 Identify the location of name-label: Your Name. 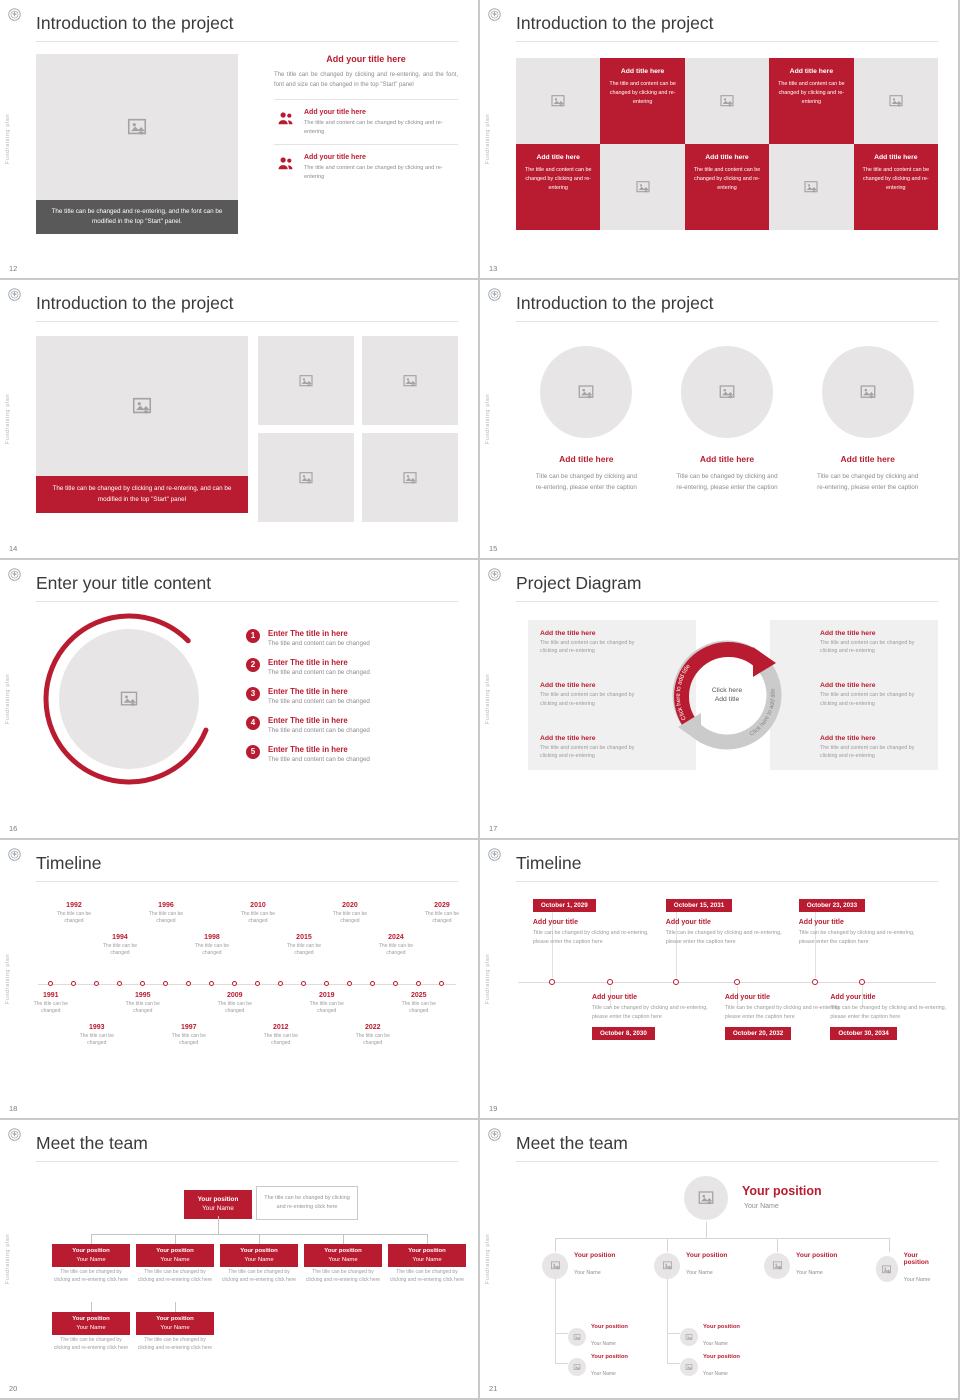
(427, 1259).